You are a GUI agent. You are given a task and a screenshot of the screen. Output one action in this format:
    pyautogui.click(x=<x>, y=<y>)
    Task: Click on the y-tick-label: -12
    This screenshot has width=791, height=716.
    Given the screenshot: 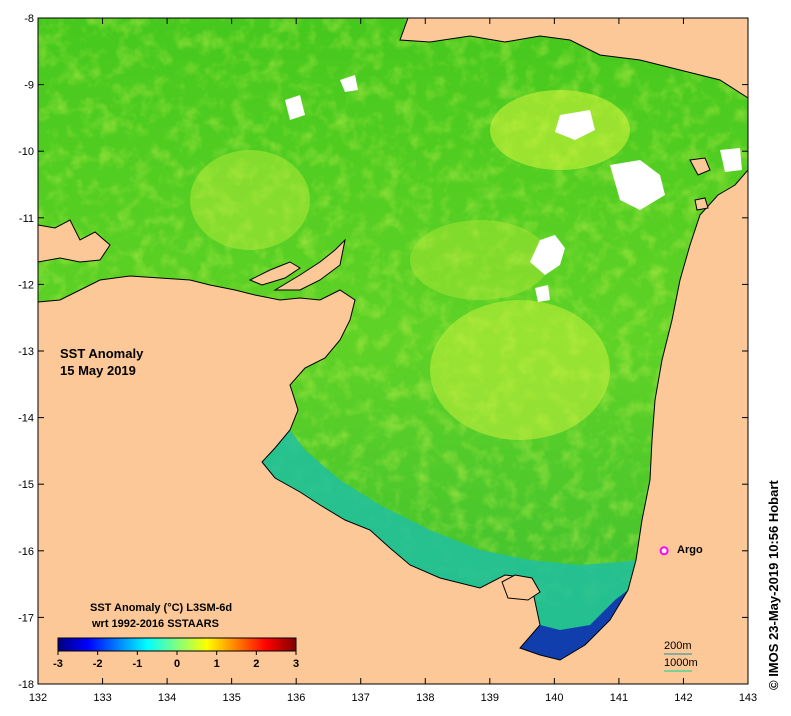 What is the action you would take?
    pyautogui.click(x=26, y=285)
    